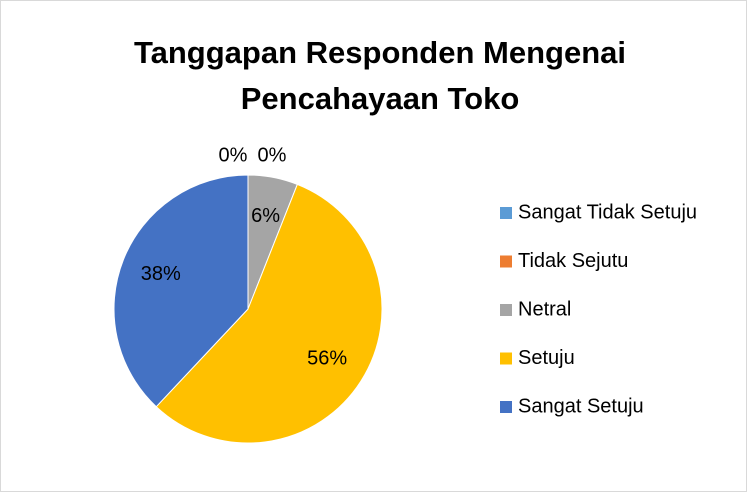  I want to click on pie-slice, so click(181, 291).